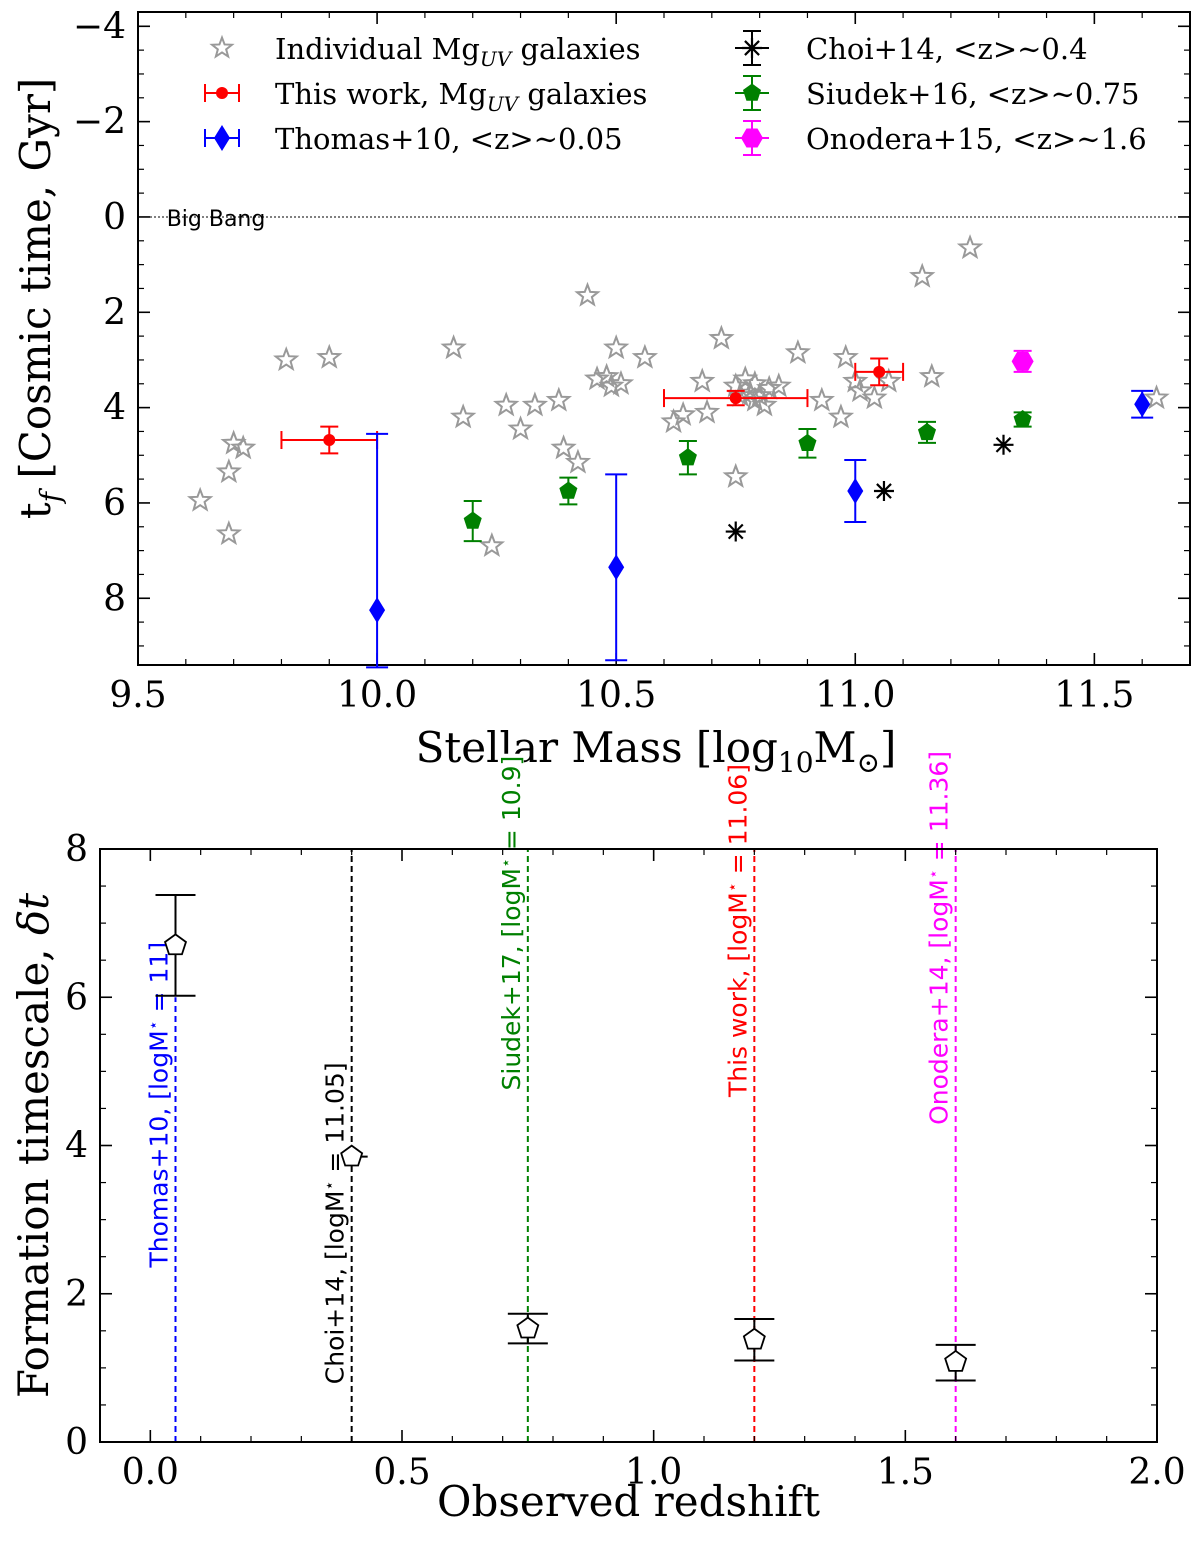  What do you see at coordinates (159, 1149) in the screenshot?
I see `label-main: Thomas+10, [logM` at bounding box center [159, 1149].